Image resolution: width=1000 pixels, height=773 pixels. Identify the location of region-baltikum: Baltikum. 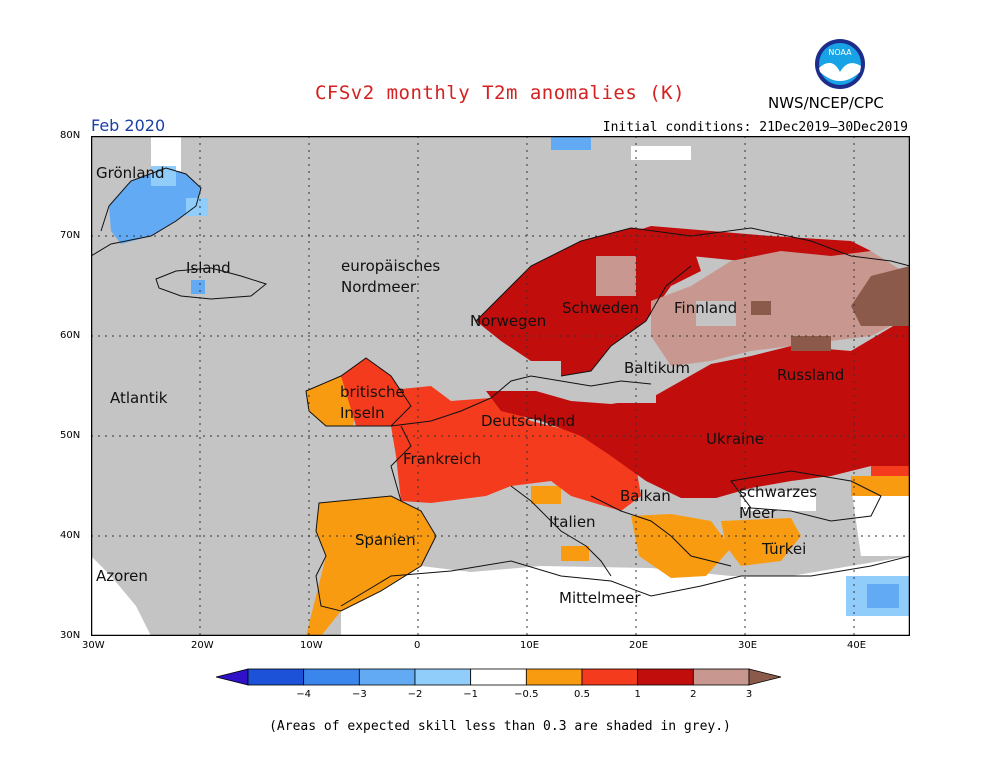
(657, 368).